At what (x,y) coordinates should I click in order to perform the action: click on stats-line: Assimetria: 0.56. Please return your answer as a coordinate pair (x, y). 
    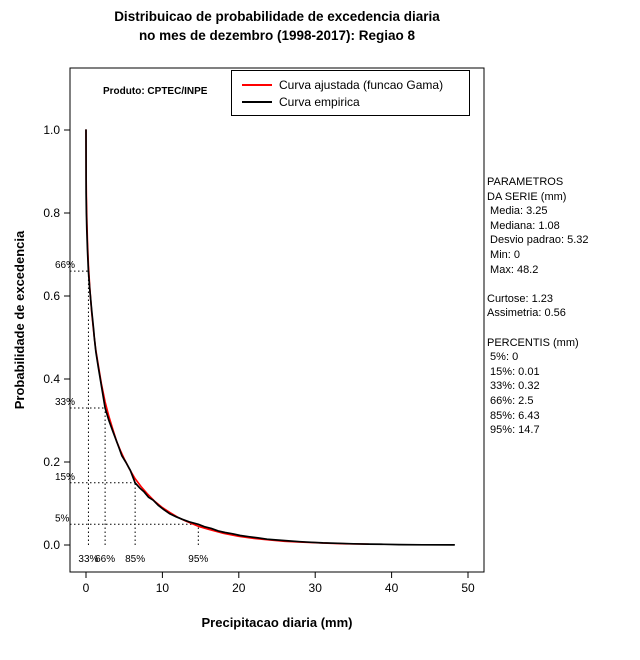
    Looking at the image, I should click on (526, 313).